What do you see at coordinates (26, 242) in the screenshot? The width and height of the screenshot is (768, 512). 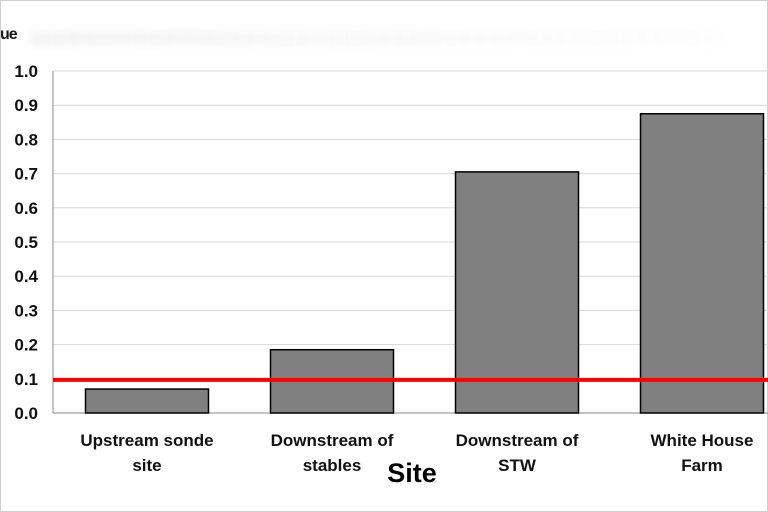 I see `y-tick-label: 0.5` at bounding box center [26, 242].